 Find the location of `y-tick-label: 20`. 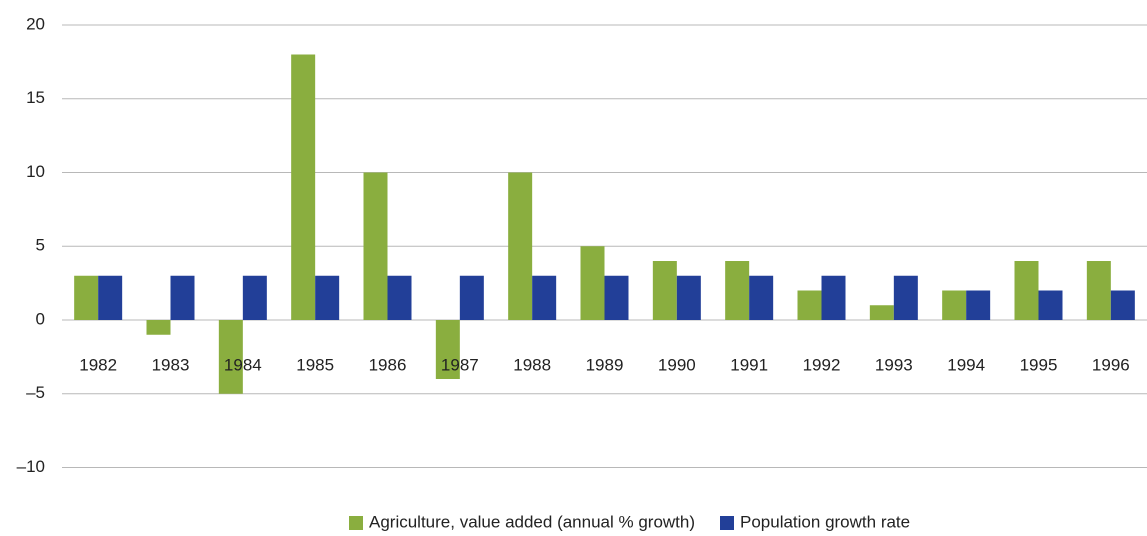

y-tick-label: 20 is located at coordinates (35, 23).